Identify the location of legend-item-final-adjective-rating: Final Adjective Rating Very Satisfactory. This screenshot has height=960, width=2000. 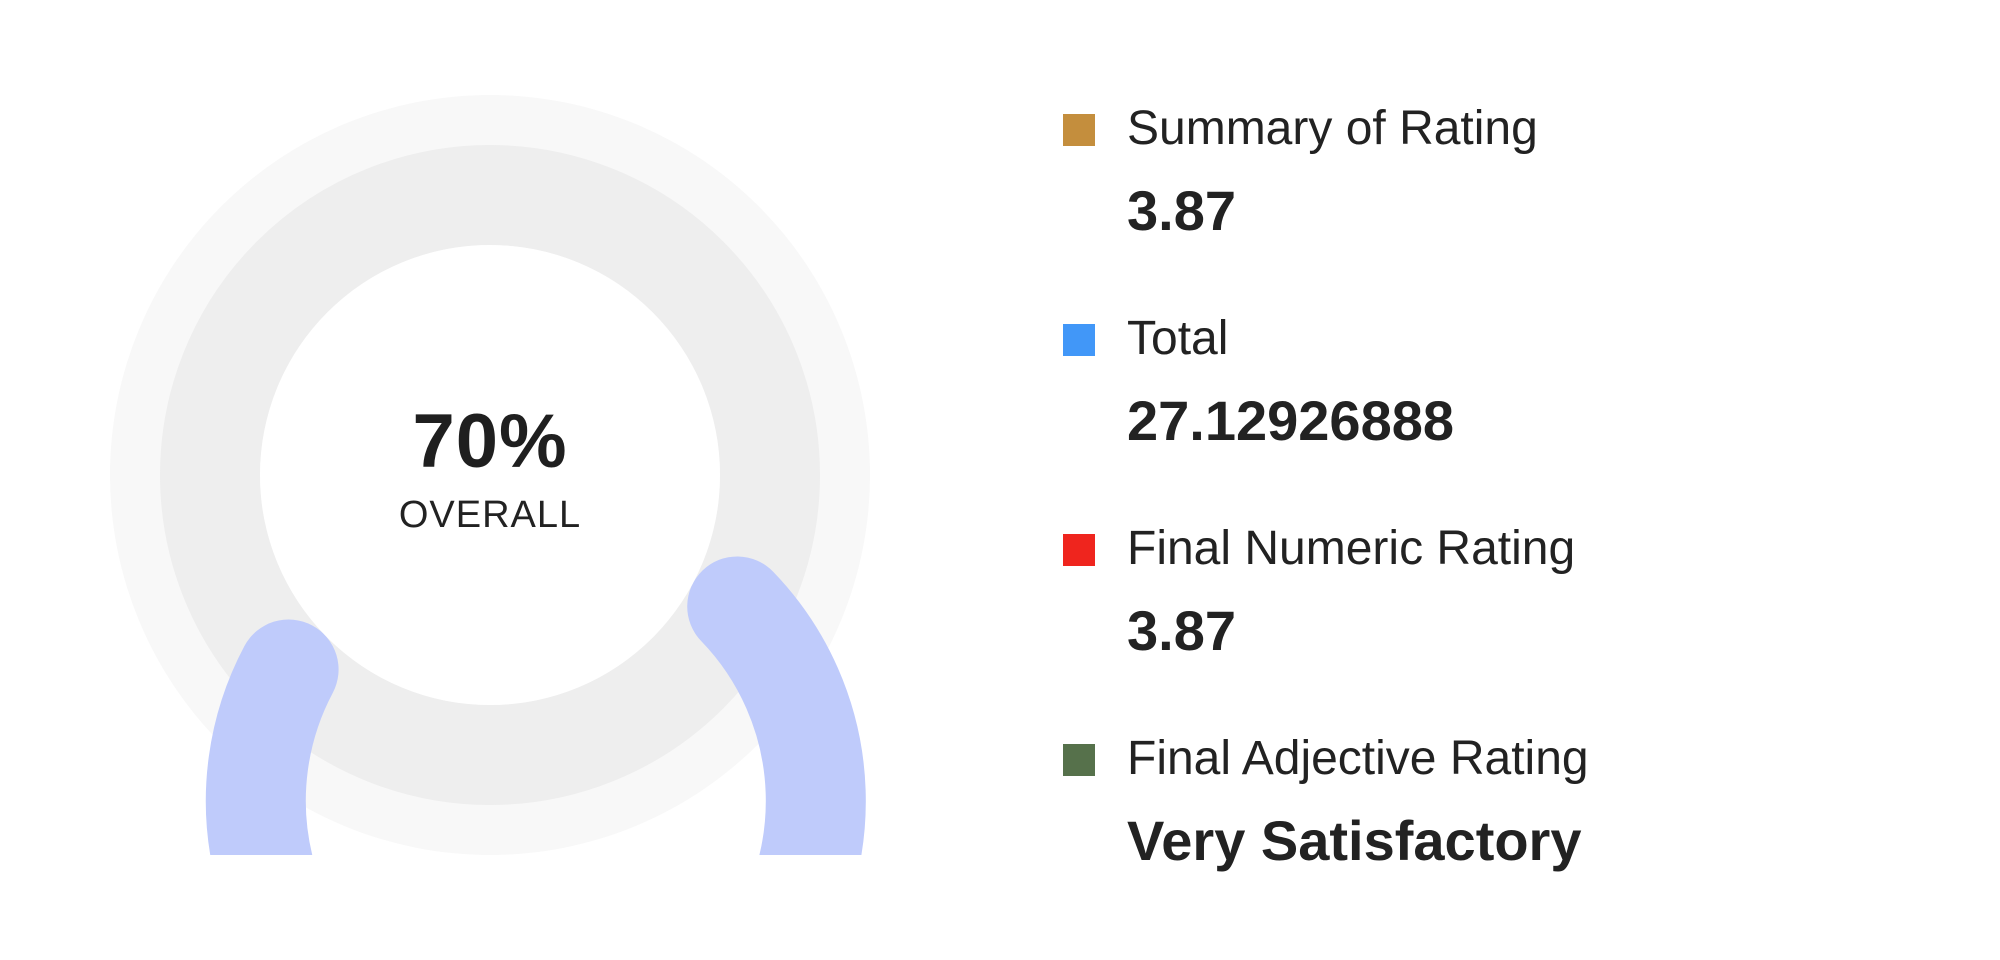
(1513, 831).